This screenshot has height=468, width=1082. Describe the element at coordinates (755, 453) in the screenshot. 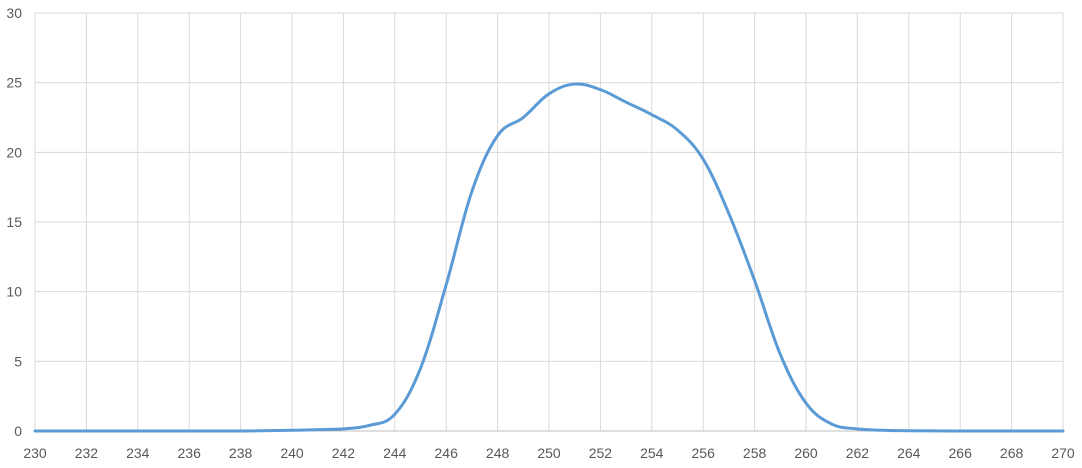

I see `x-tick-label: 258` at that location.